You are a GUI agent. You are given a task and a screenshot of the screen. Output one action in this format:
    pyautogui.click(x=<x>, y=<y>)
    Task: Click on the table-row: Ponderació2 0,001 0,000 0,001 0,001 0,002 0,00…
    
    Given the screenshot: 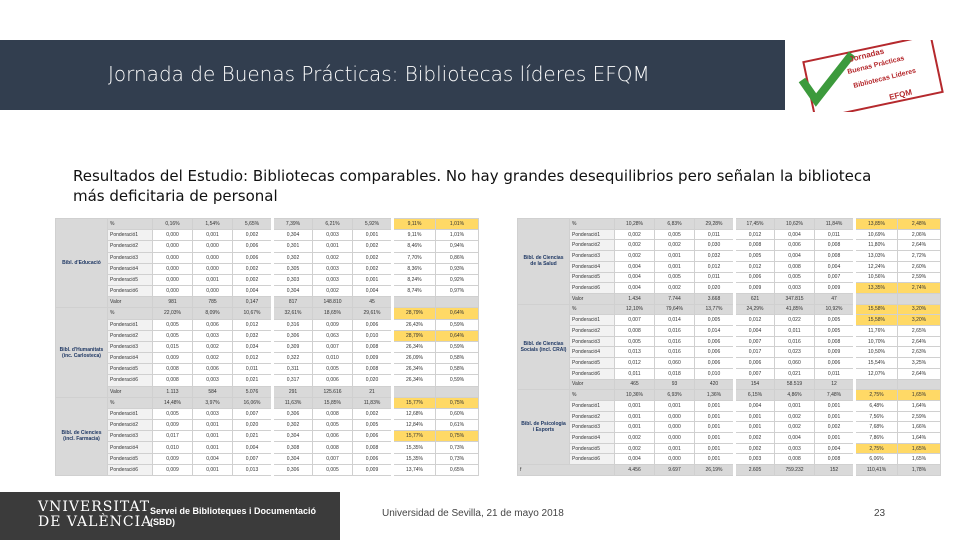 What is the action you would take?
    pyautogui.click(x=729, y=416)
    